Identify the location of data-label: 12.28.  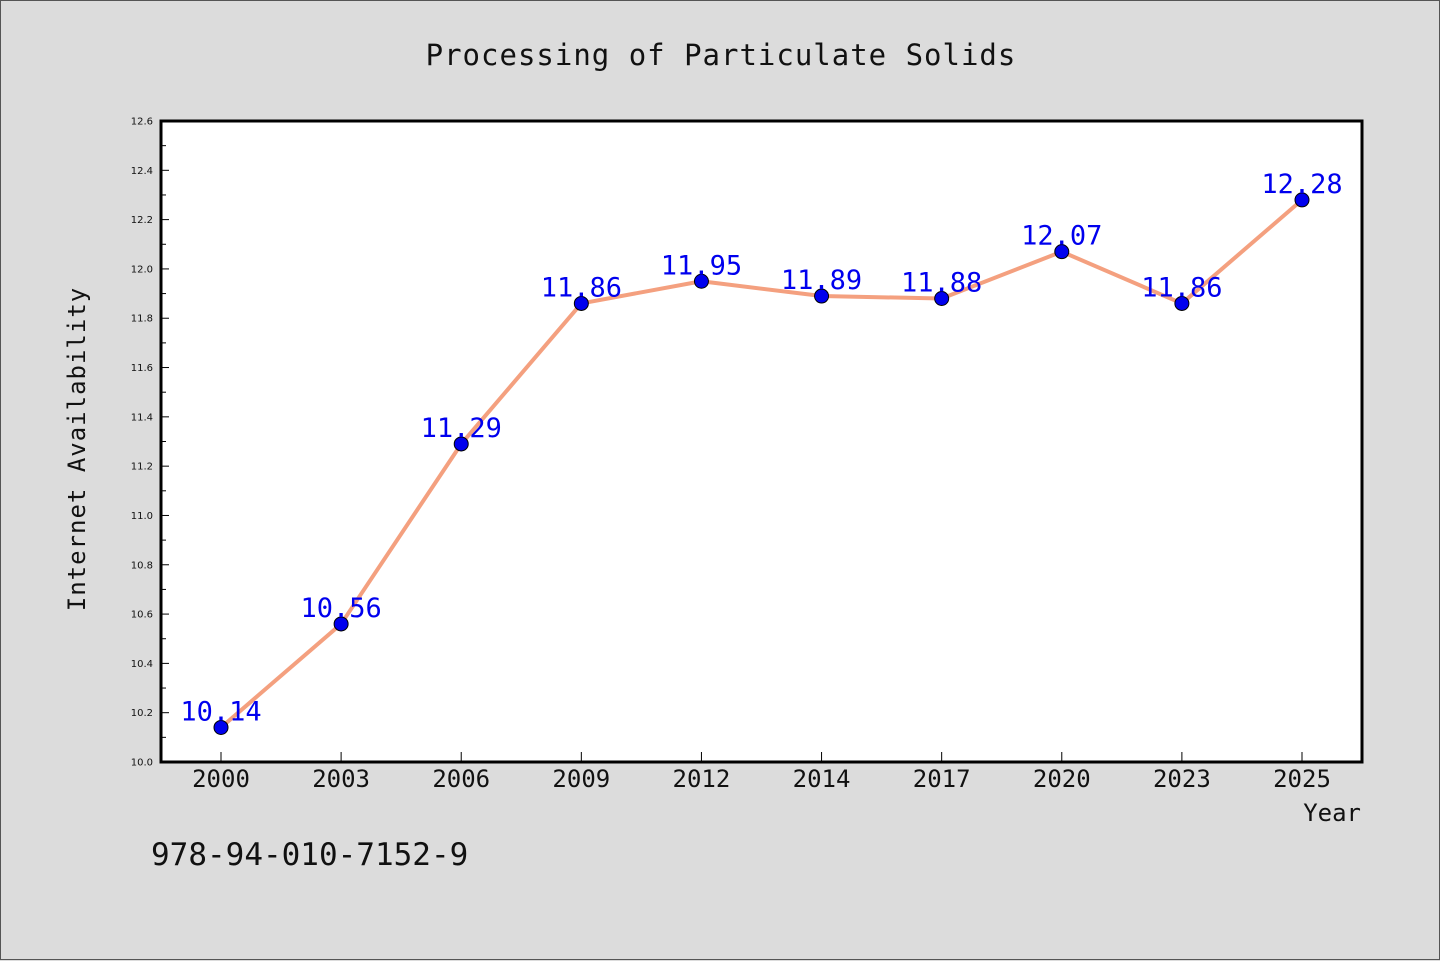
(1301, 184).